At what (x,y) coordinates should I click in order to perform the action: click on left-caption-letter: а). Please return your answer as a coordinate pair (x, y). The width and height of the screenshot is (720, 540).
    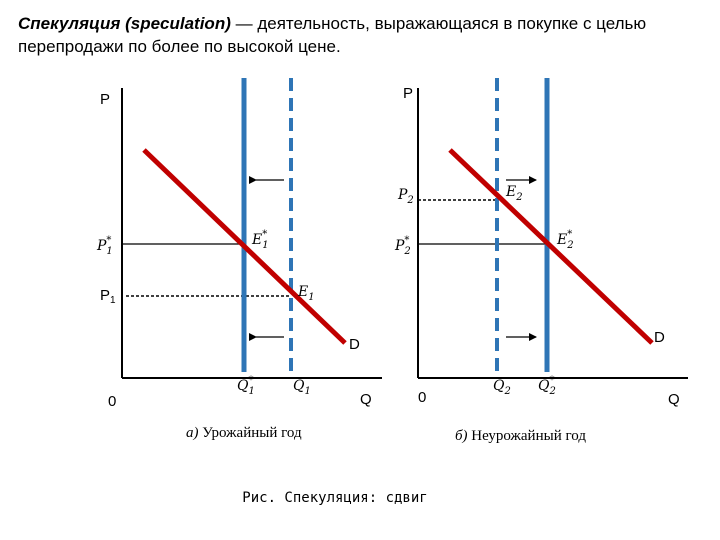
    Looking at the image, I should click on (192, 433).